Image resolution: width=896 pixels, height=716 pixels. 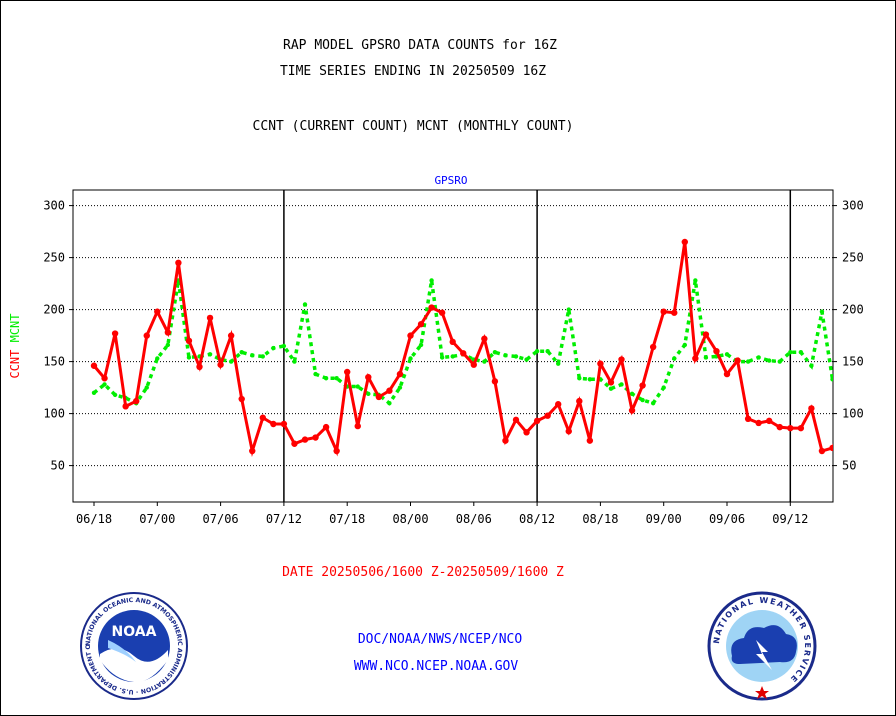 What do you see at coordinates (853, 206) in the screenshot?
I see `y-tick-label-right: 300` at bounding box center [853, 206].